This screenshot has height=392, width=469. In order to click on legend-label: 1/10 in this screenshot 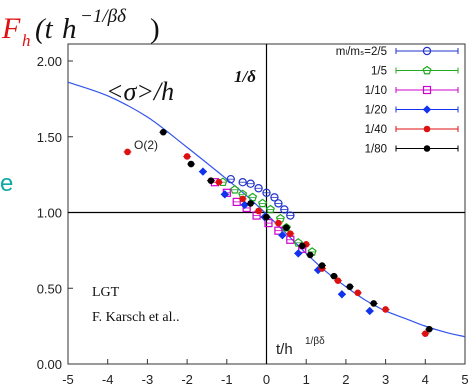, I will do `click(376, 91)`.